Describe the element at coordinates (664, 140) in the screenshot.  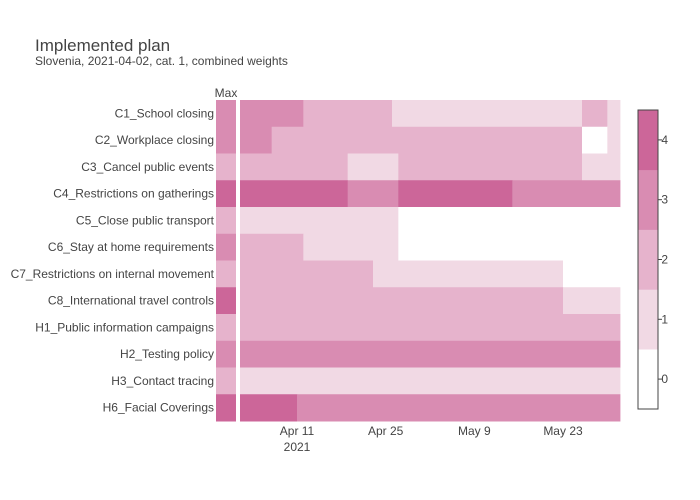
I see `colorbar-tick-label: 4` at that location.